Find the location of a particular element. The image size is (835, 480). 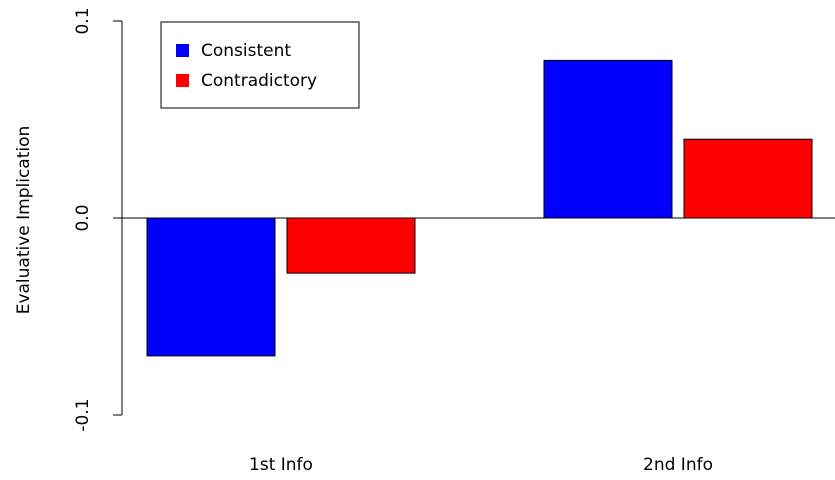

legend-swatch-contradictory is located at coordinates (182, 80).